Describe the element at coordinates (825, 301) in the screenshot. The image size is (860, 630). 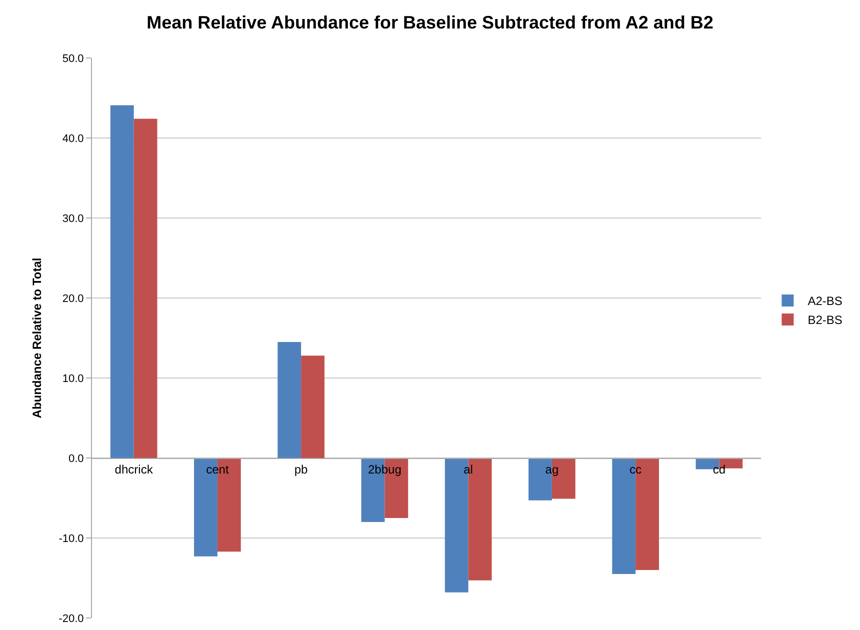
I see `legend-label: A2-BS` at that location.